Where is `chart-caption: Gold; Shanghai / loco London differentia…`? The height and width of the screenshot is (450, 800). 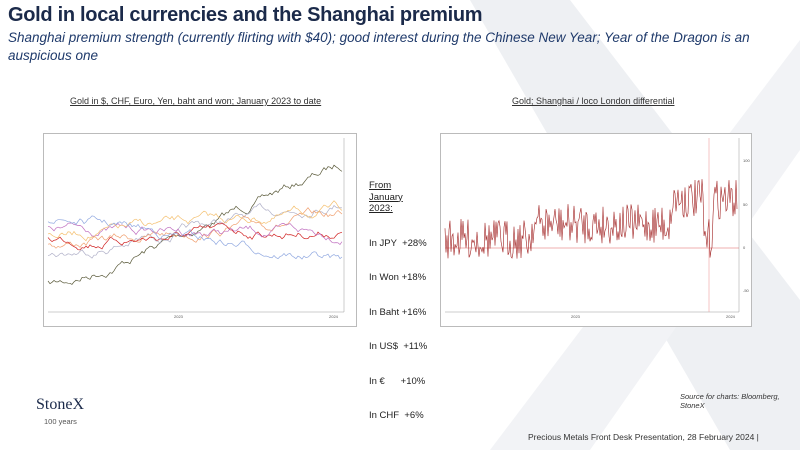 chart-caption: Gold; Shanghai / loco London differentia… is located at coordinates (593, 101).